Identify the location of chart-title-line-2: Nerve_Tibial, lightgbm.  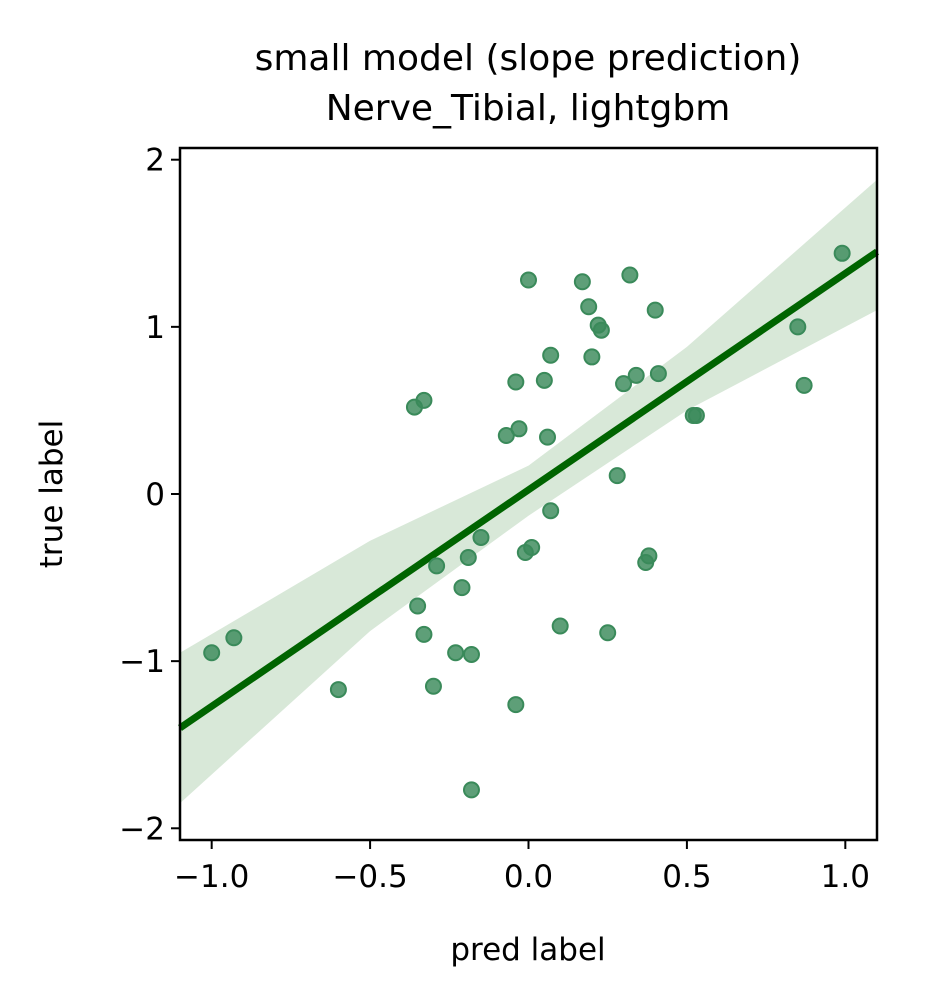
(528, 108).